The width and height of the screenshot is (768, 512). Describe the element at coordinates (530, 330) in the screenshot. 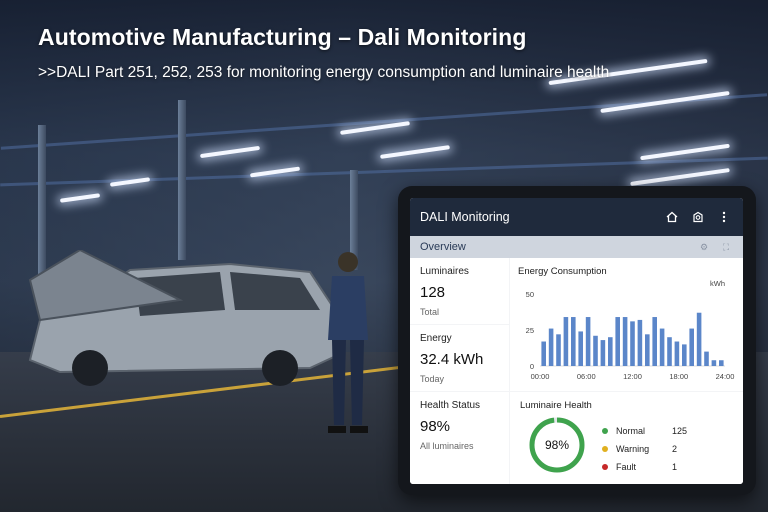

I see `y-tick-label: 25` at that location.